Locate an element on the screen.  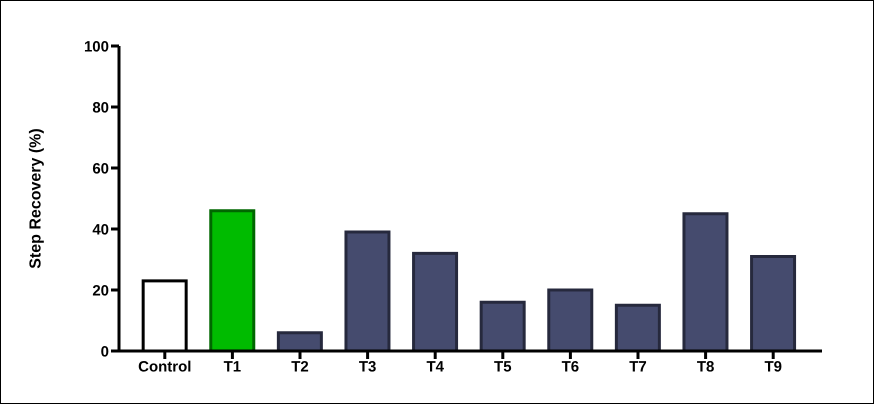
x-tick-label: T4 is located at coordinates (435, 367).